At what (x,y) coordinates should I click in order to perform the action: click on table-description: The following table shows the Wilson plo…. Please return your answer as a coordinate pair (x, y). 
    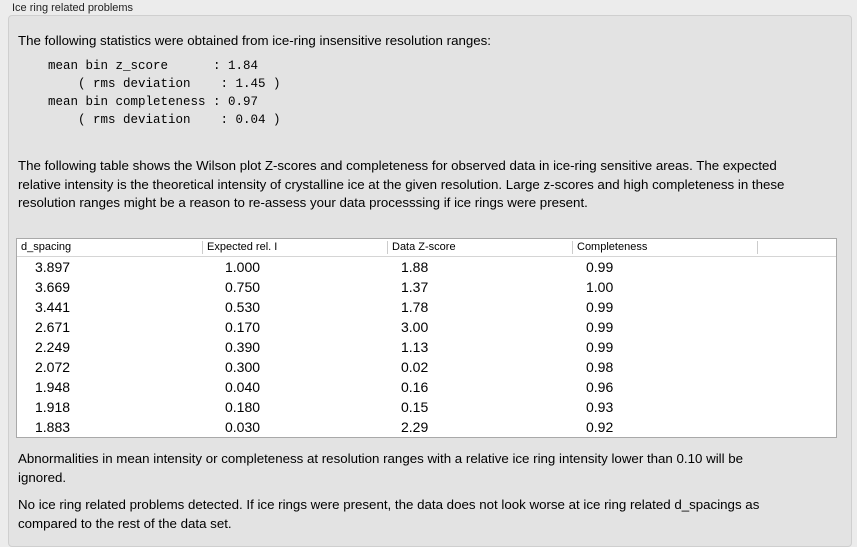
    Looking at the image, I should click on (401, 184).